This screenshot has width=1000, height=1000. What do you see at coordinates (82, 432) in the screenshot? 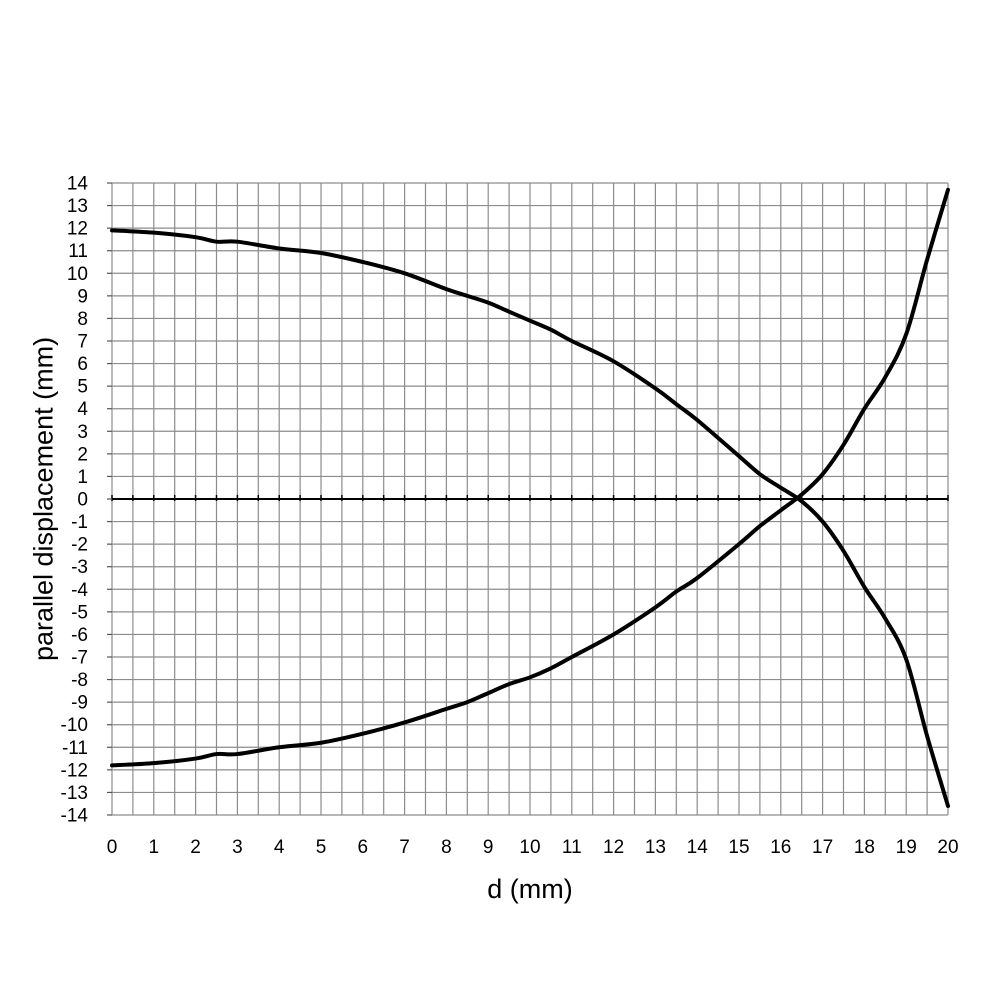
I see `y-tick-label: 3` at bounding box center [82, 432].